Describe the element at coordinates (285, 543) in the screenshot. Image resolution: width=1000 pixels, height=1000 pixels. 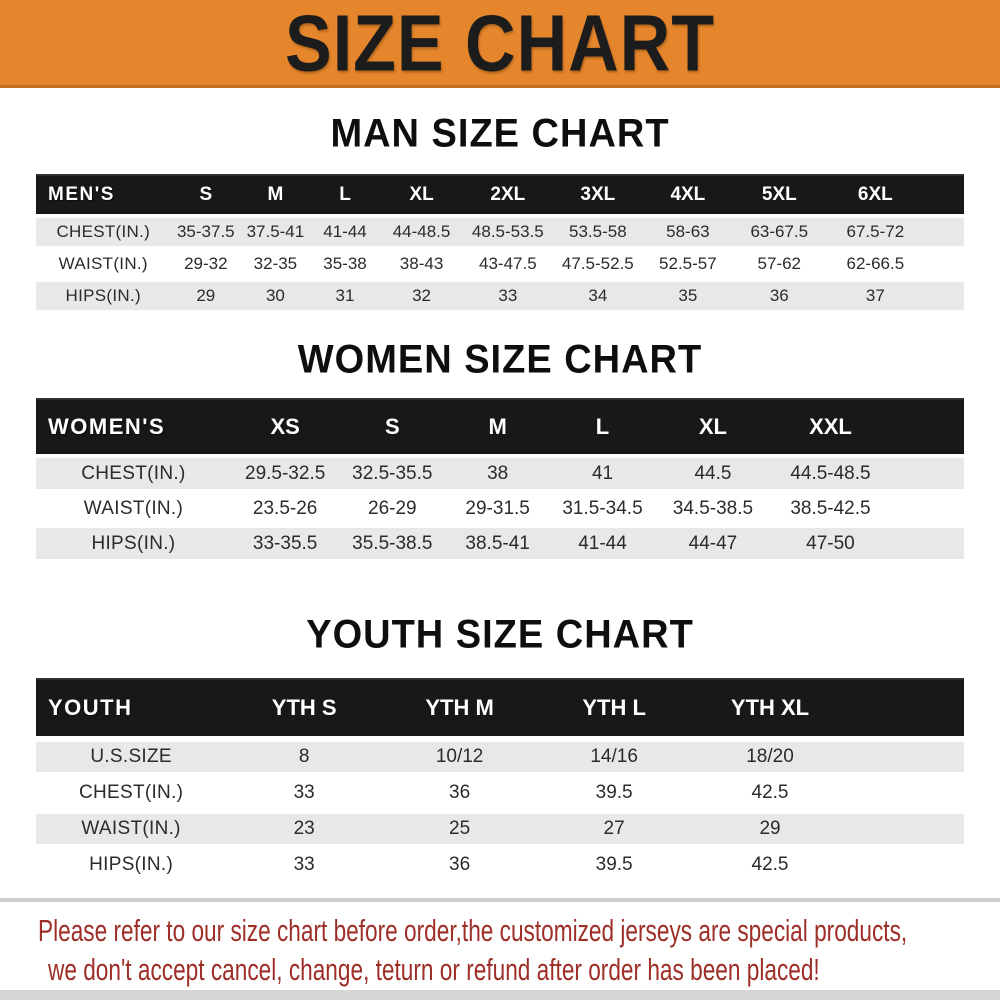
I see `size-value-cell: 33-35.5` at that location.